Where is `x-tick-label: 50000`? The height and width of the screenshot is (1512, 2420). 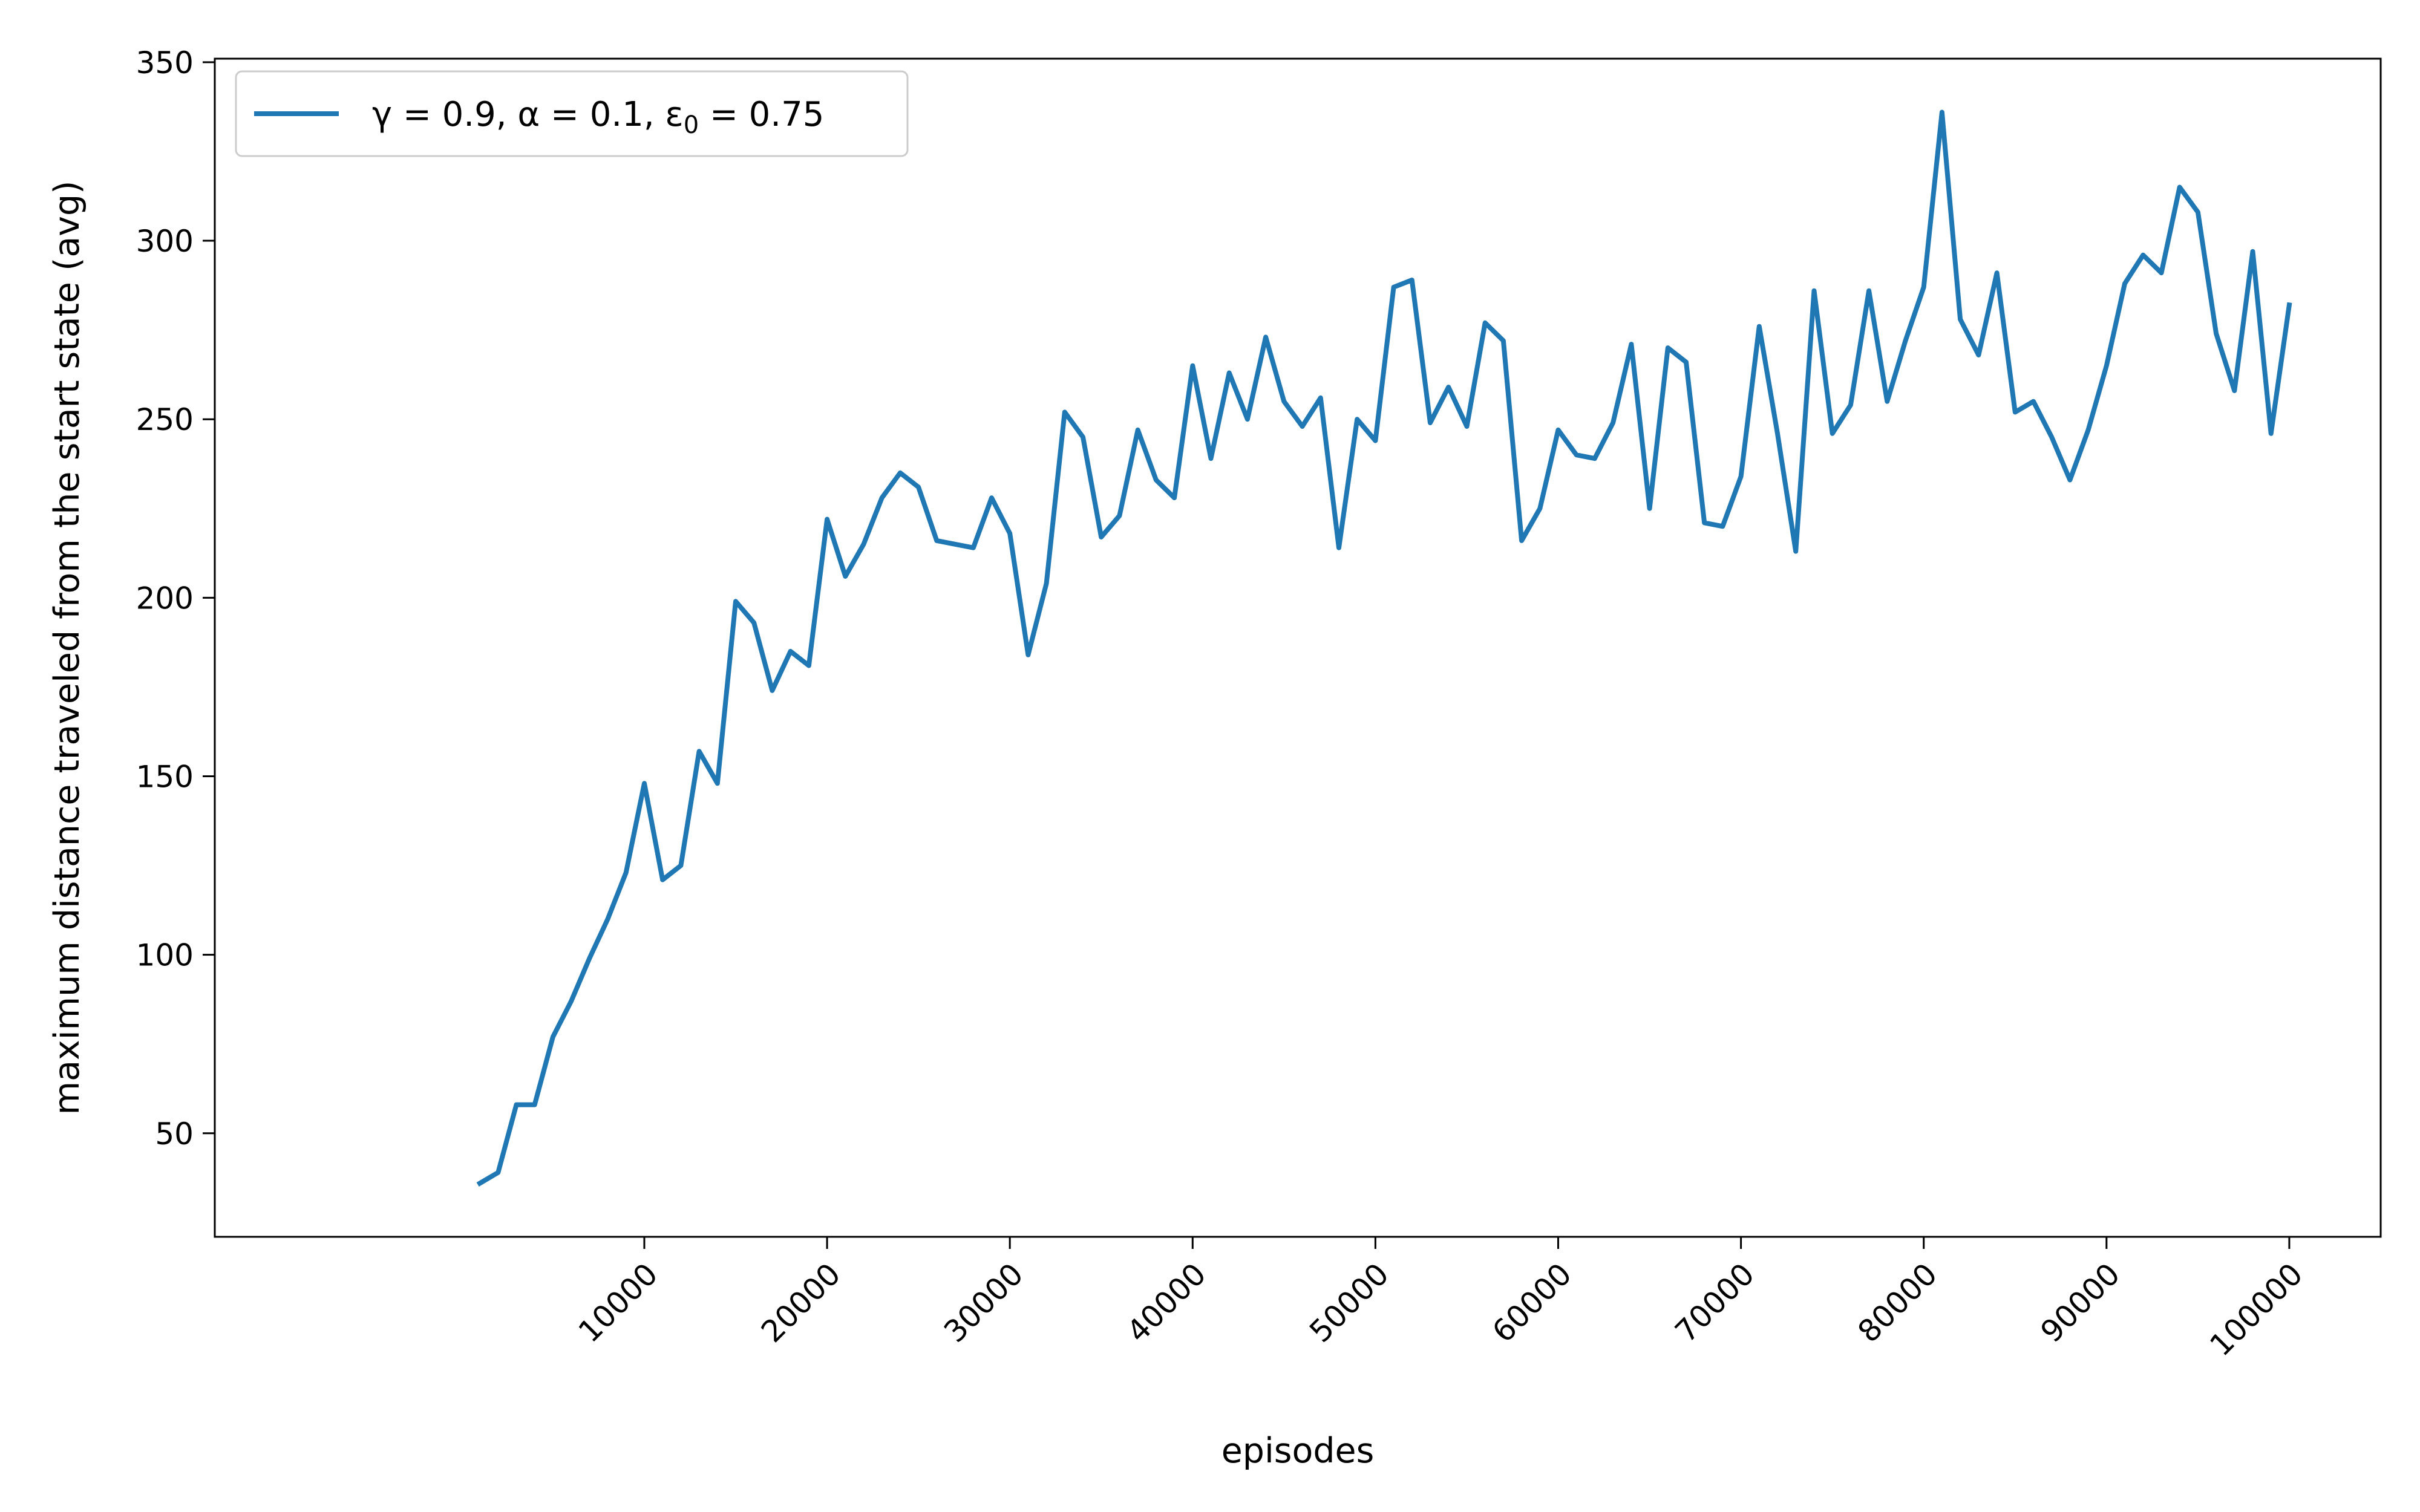 x-tick-label: 50000 is located at coordinates (1349, 1302).